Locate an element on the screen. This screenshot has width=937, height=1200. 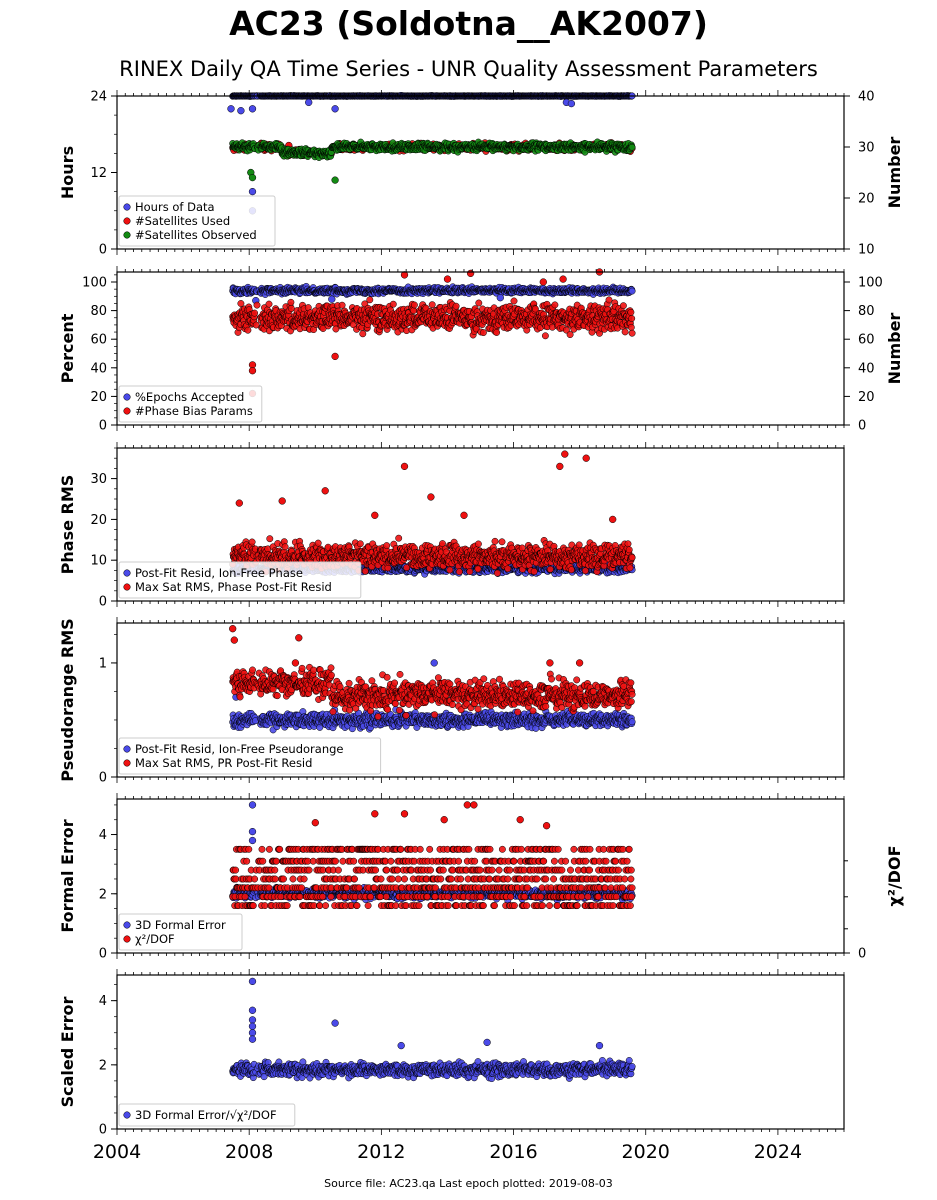
y-tick-label: 24 is located at coordinates (98, 97).